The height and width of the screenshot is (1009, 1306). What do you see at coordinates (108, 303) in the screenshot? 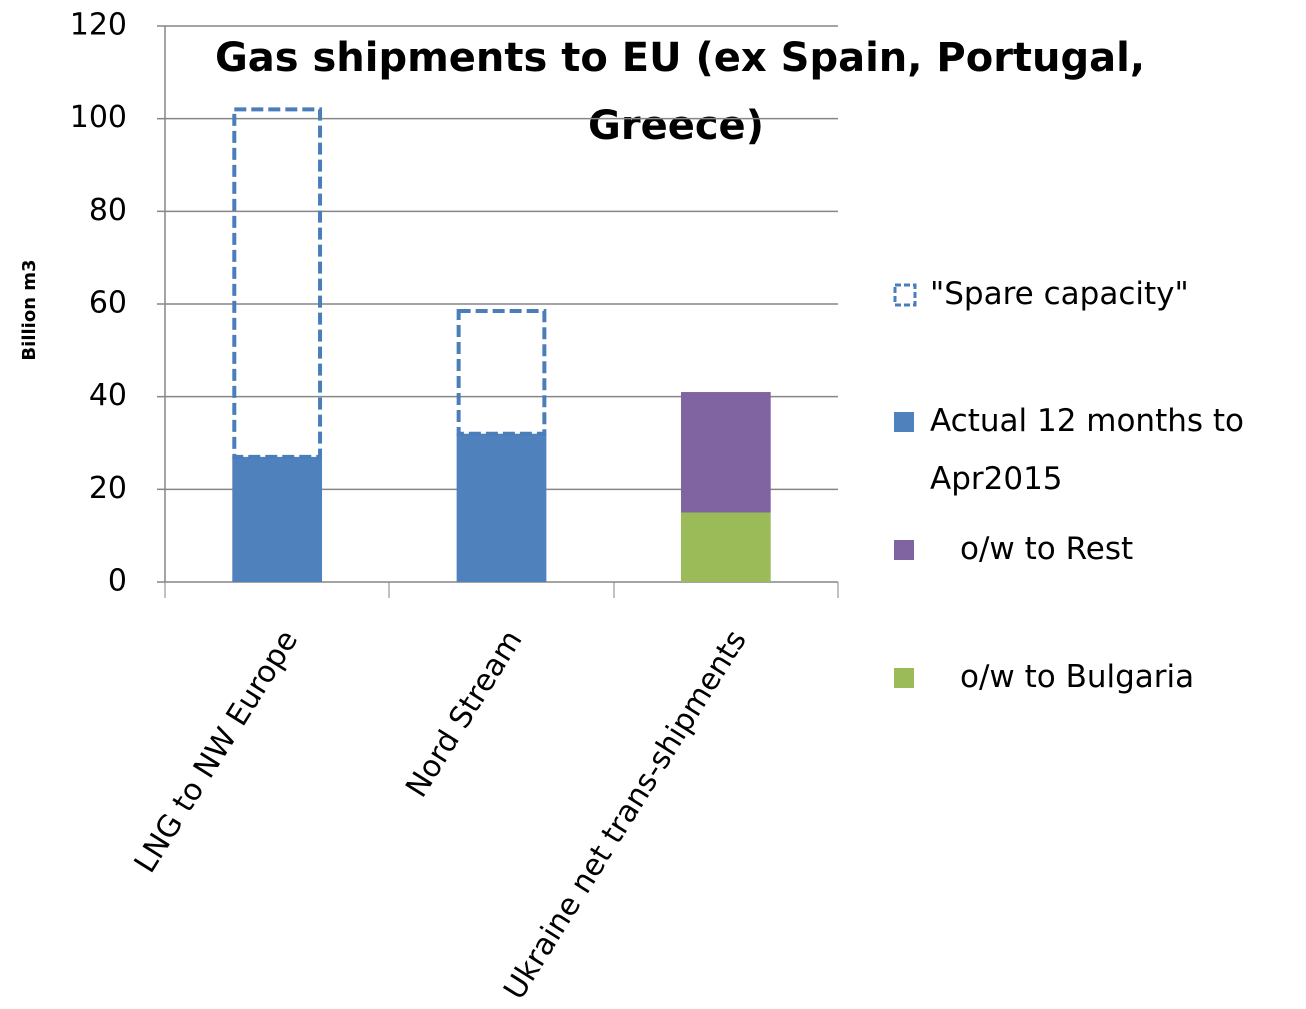
I see `y-tick-label: 60` at bounding box center [108, 303].